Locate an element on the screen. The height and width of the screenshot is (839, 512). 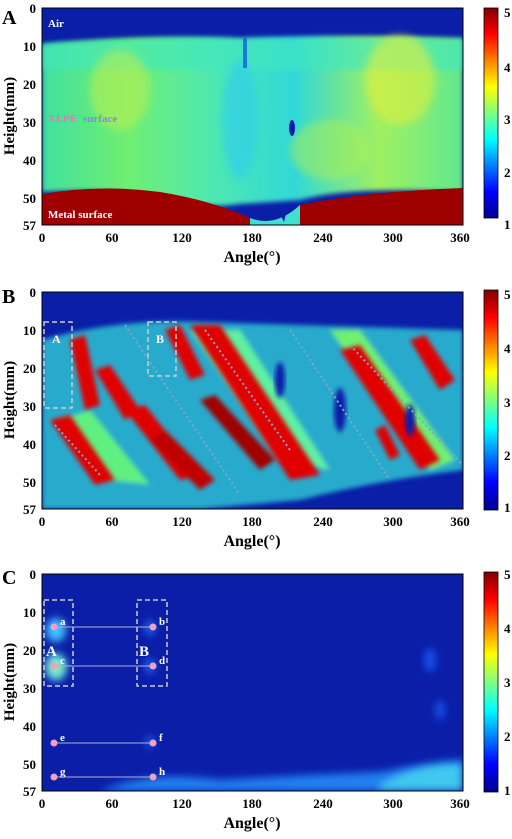
point-label: b is located at coordinates (162, 622).